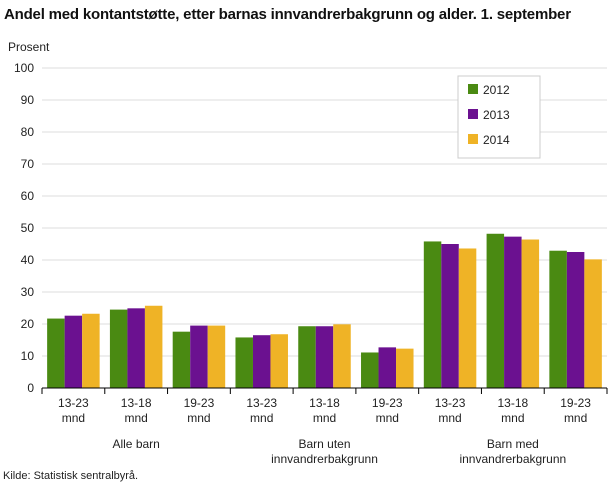 Image resolution: width=609 pixels, height=488 pixels. I want to click on legend-label: 2013, so click(496, 115).